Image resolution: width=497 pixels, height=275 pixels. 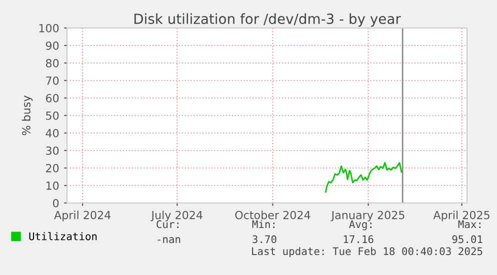 I want to click on line-series, so click(x=363, y=177).